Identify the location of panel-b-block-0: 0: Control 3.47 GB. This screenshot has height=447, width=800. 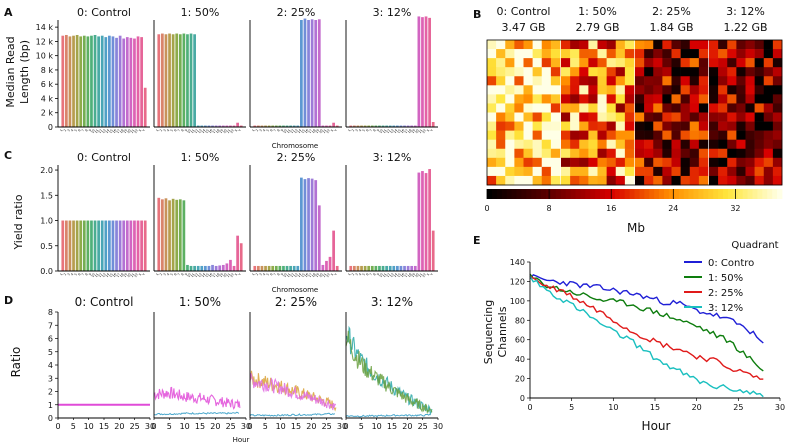
(524, 95).